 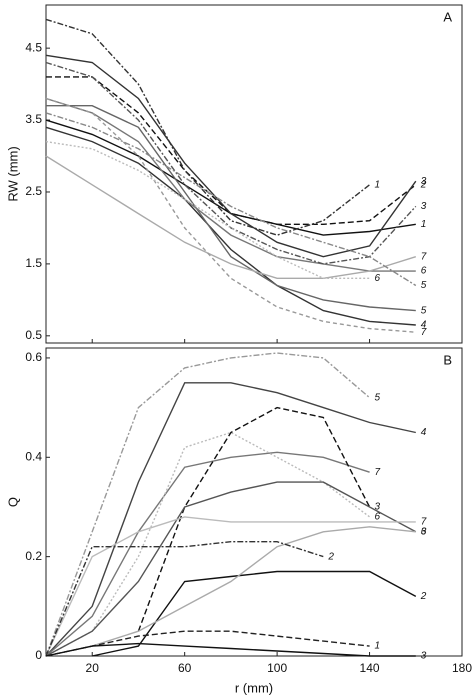 I want to click on y-tick-label: 0, so click(x=38, y=655).